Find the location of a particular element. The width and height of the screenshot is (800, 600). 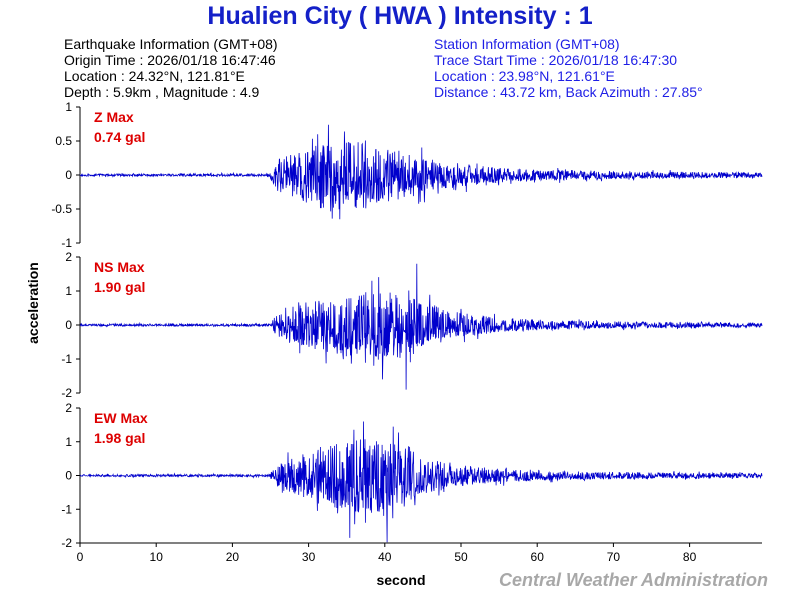

z-max-value: 0.74 gal is located at coordinates (119, 137).